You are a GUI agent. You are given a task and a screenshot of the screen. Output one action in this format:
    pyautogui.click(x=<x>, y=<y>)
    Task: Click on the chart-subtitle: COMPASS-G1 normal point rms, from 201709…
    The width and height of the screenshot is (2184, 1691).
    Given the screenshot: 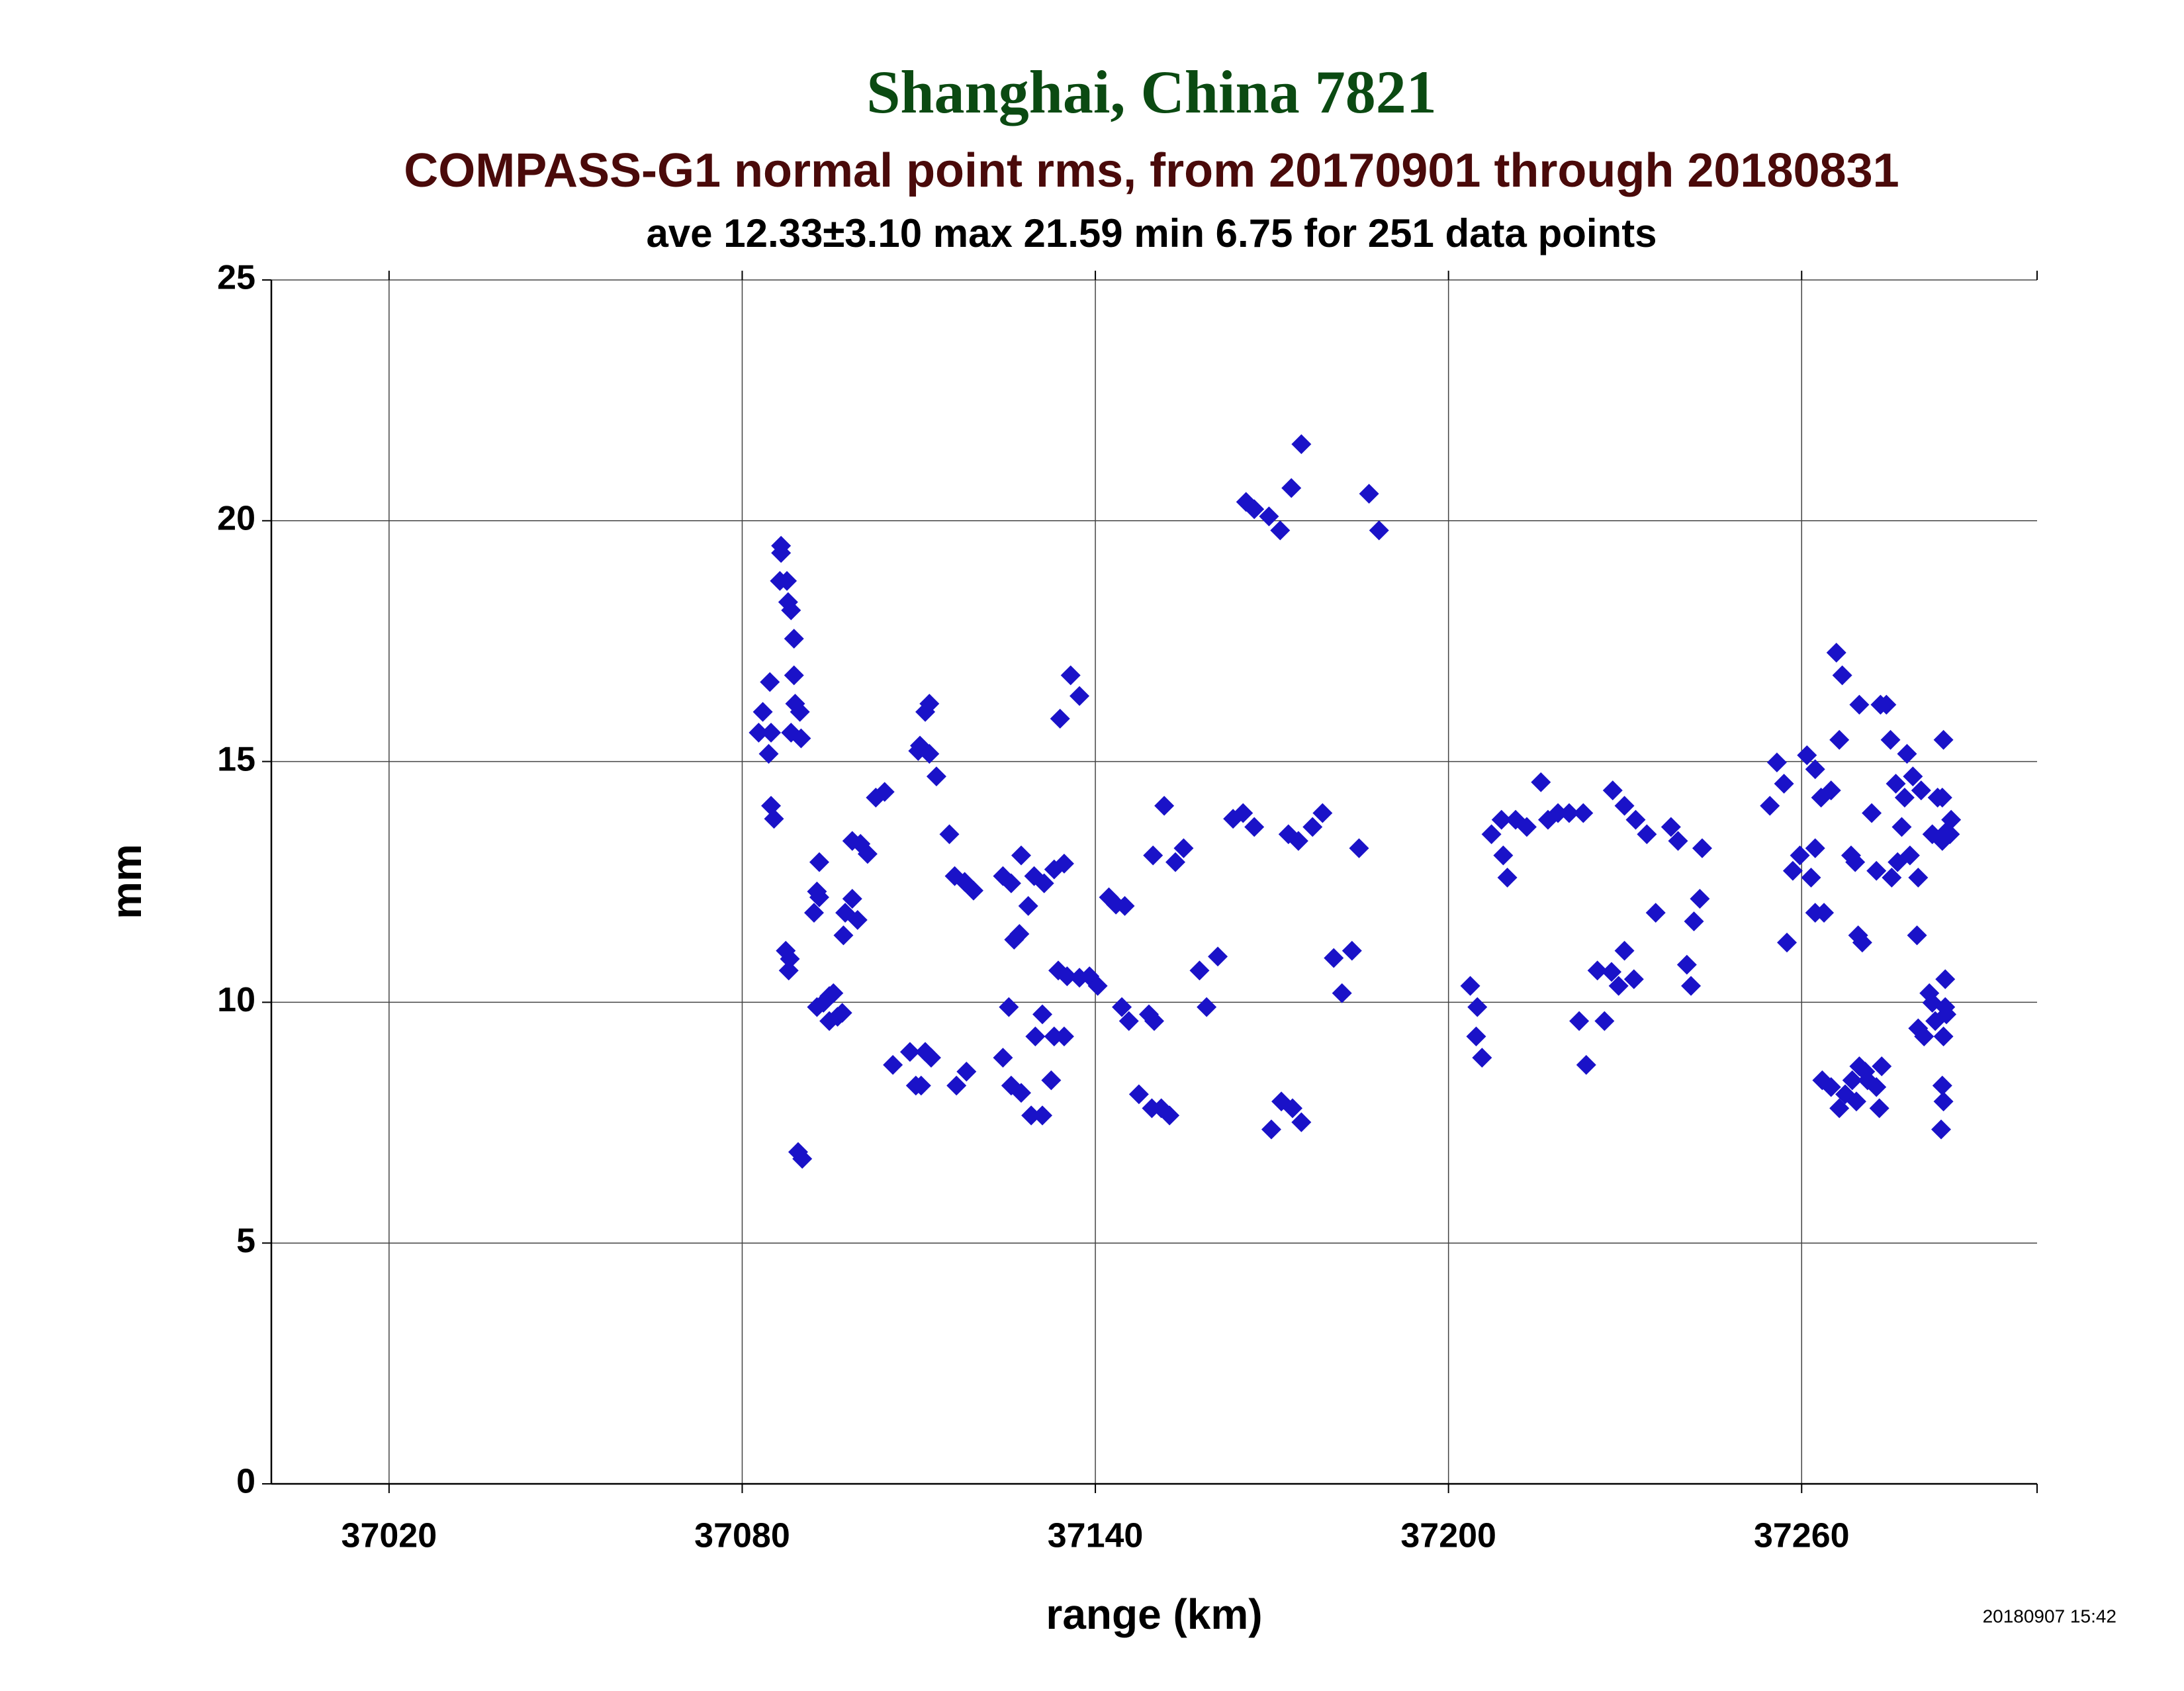 What is the action you would take?
    pyautogui.click(x=1151, y=170)
    